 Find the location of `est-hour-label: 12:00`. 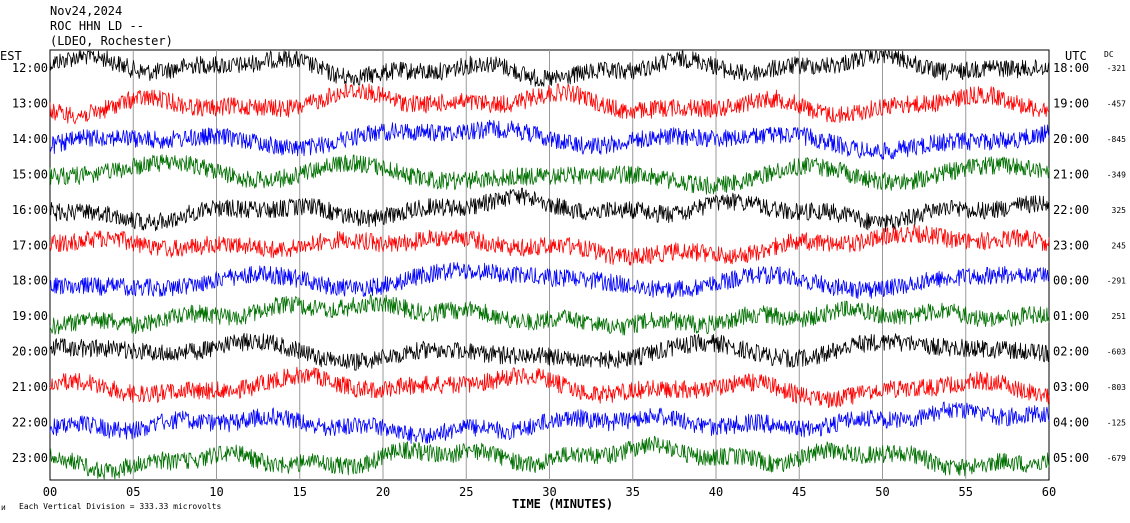

est-hour-label: 12:00 is located at coordinates (30, 68).